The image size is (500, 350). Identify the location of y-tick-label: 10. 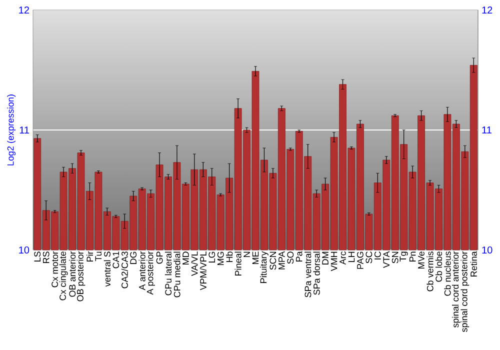
(24, 250).